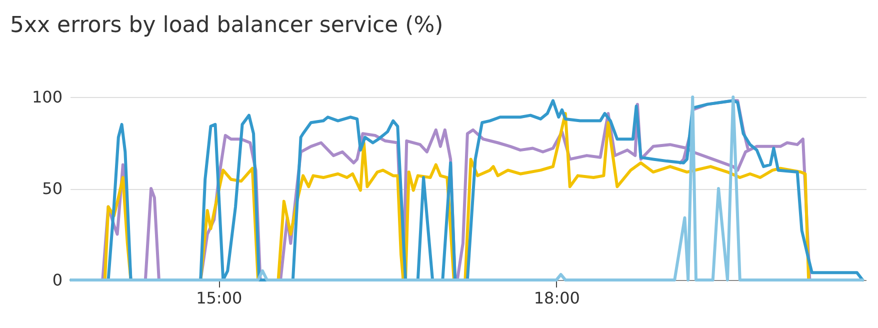 The height and width of the screenshot is (328, 878). I want to click on x-tick-label: 15:00, so click(219, 298).